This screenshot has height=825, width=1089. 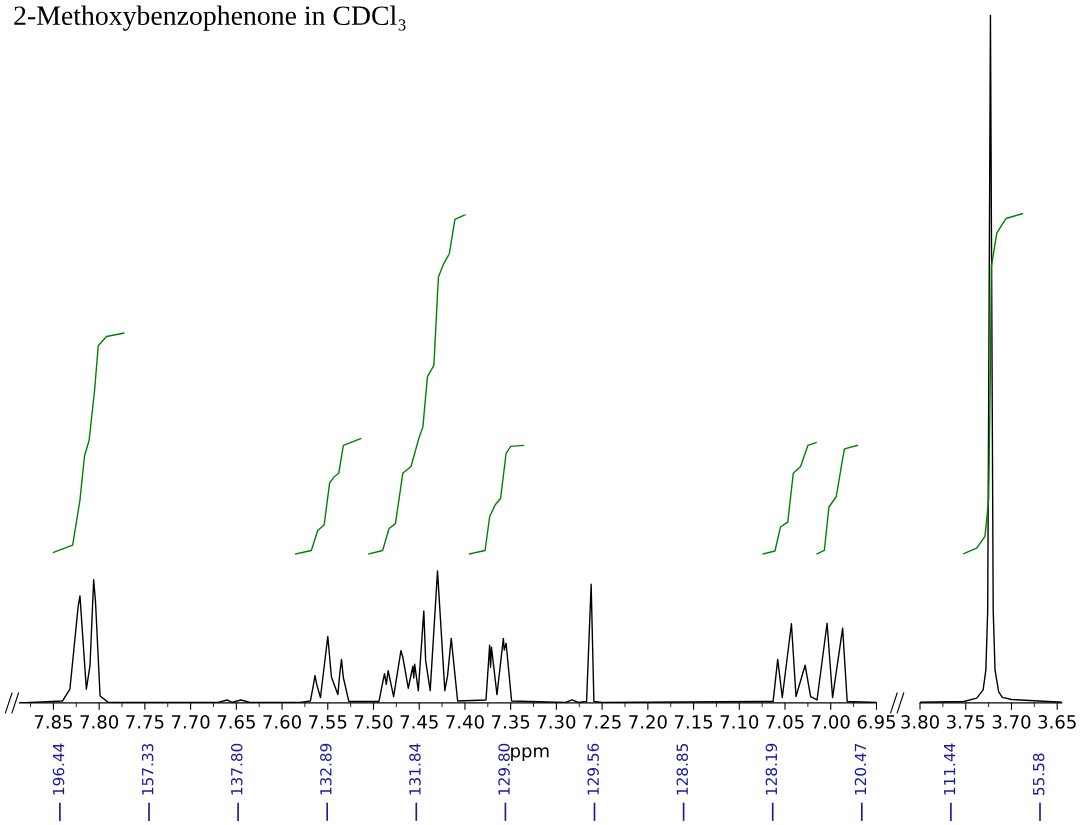 What do you see at coordinates (373, 722) in the screenshot?
I see `x-tick-label: 7.50` at bounding box center [373, 722].